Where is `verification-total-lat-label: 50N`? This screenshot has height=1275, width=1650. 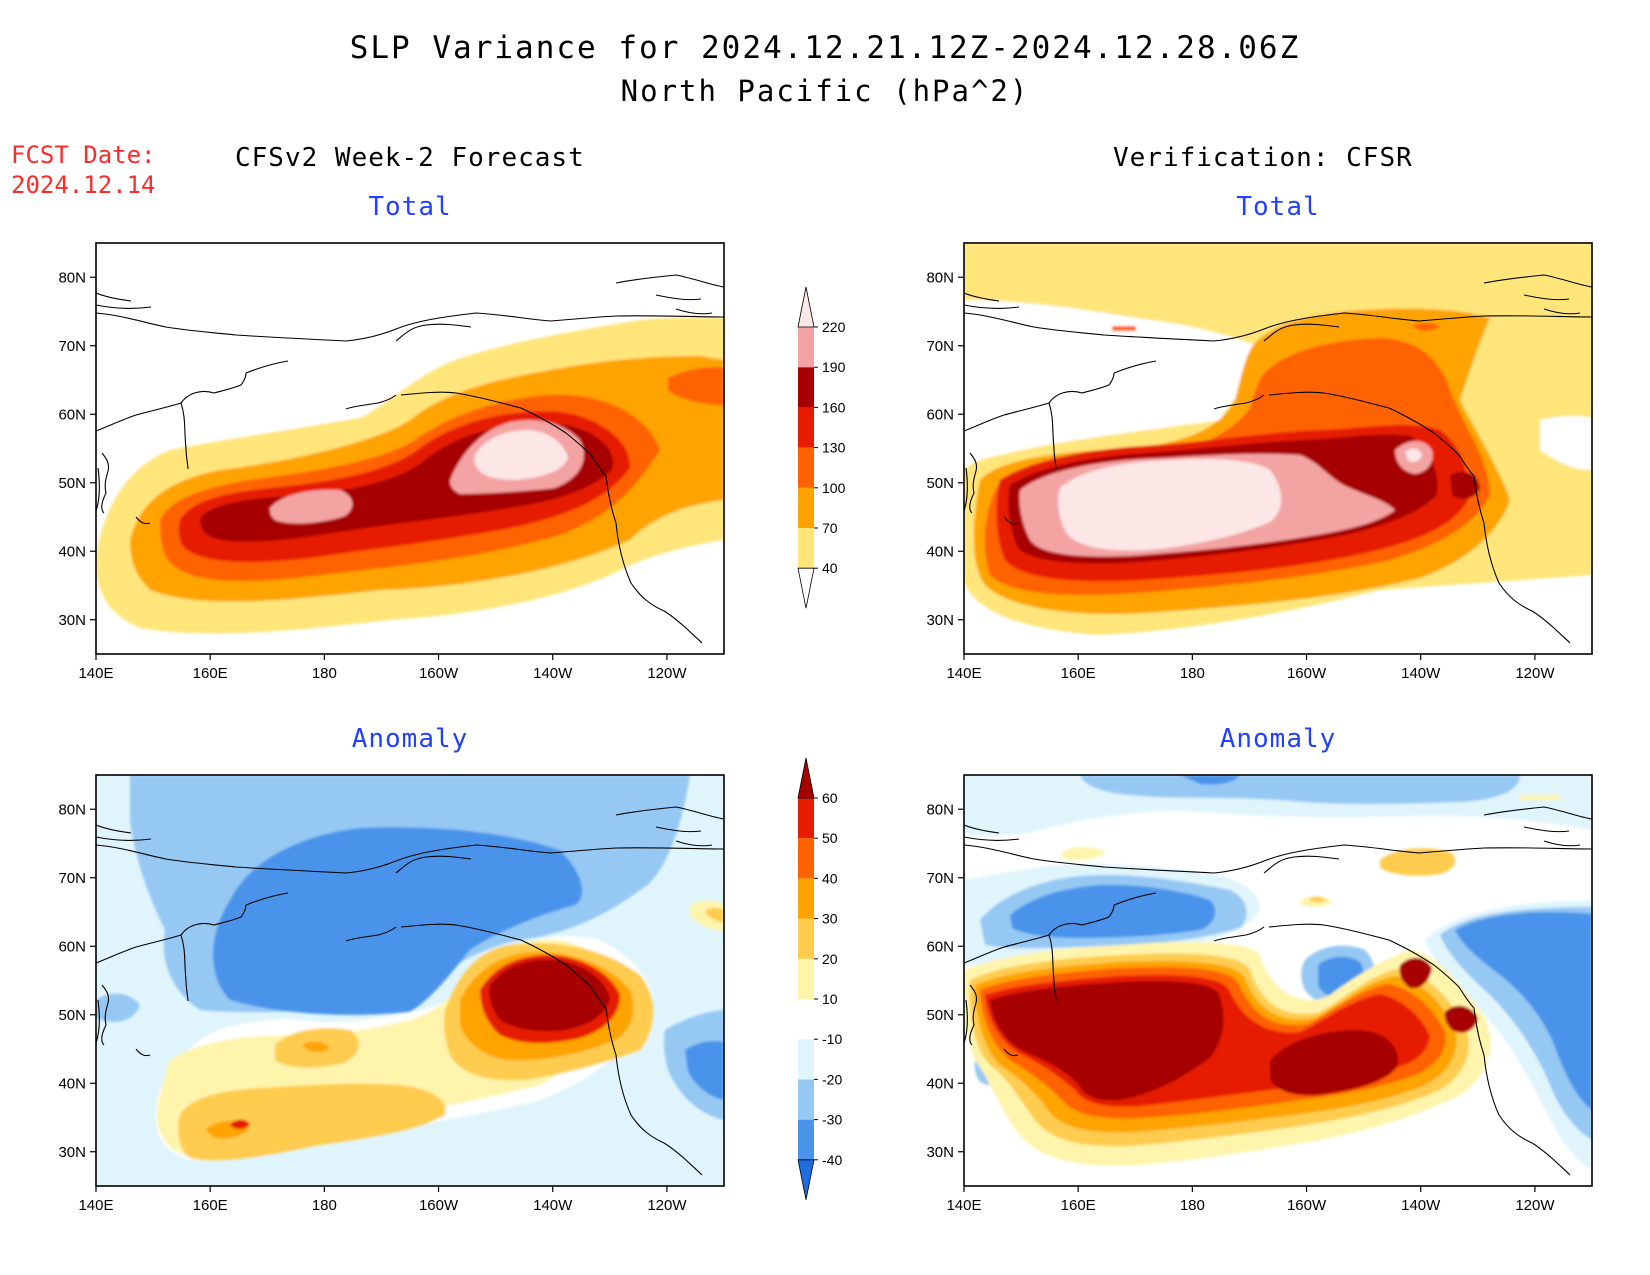
verification-total-lat-label: 50N is located at coordinates (940, 483).